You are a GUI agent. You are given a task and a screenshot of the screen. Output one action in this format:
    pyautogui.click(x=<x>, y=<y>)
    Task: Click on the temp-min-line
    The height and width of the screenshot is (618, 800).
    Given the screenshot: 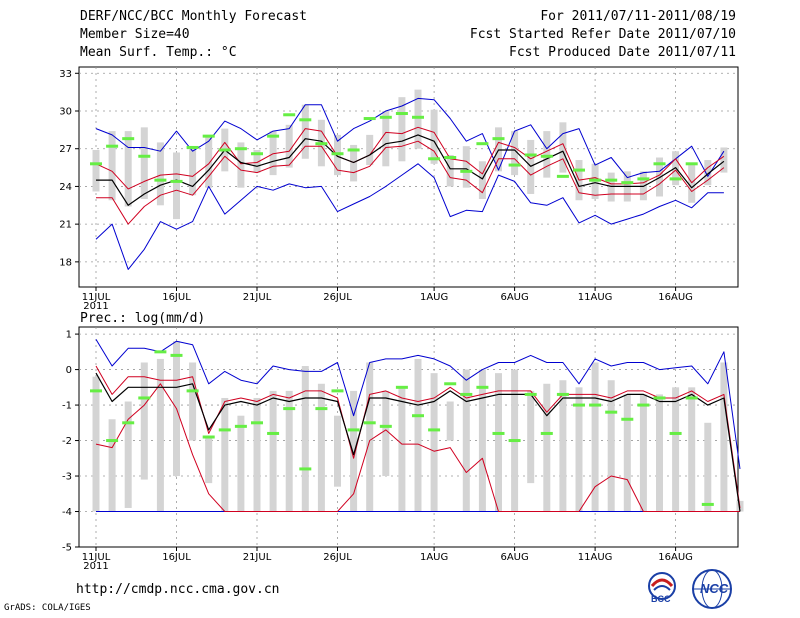 What is the action you would take?
    pyautogui.click(x=409, y=216)
    